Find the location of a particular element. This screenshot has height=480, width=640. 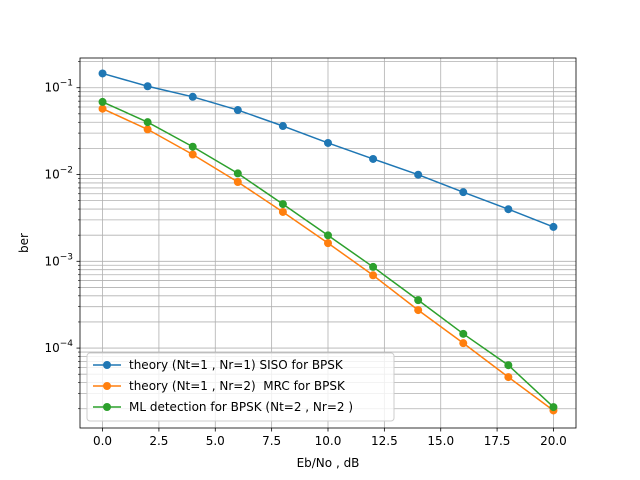

y-tick-label: 10⁻² is located at coordinates (58, 174).